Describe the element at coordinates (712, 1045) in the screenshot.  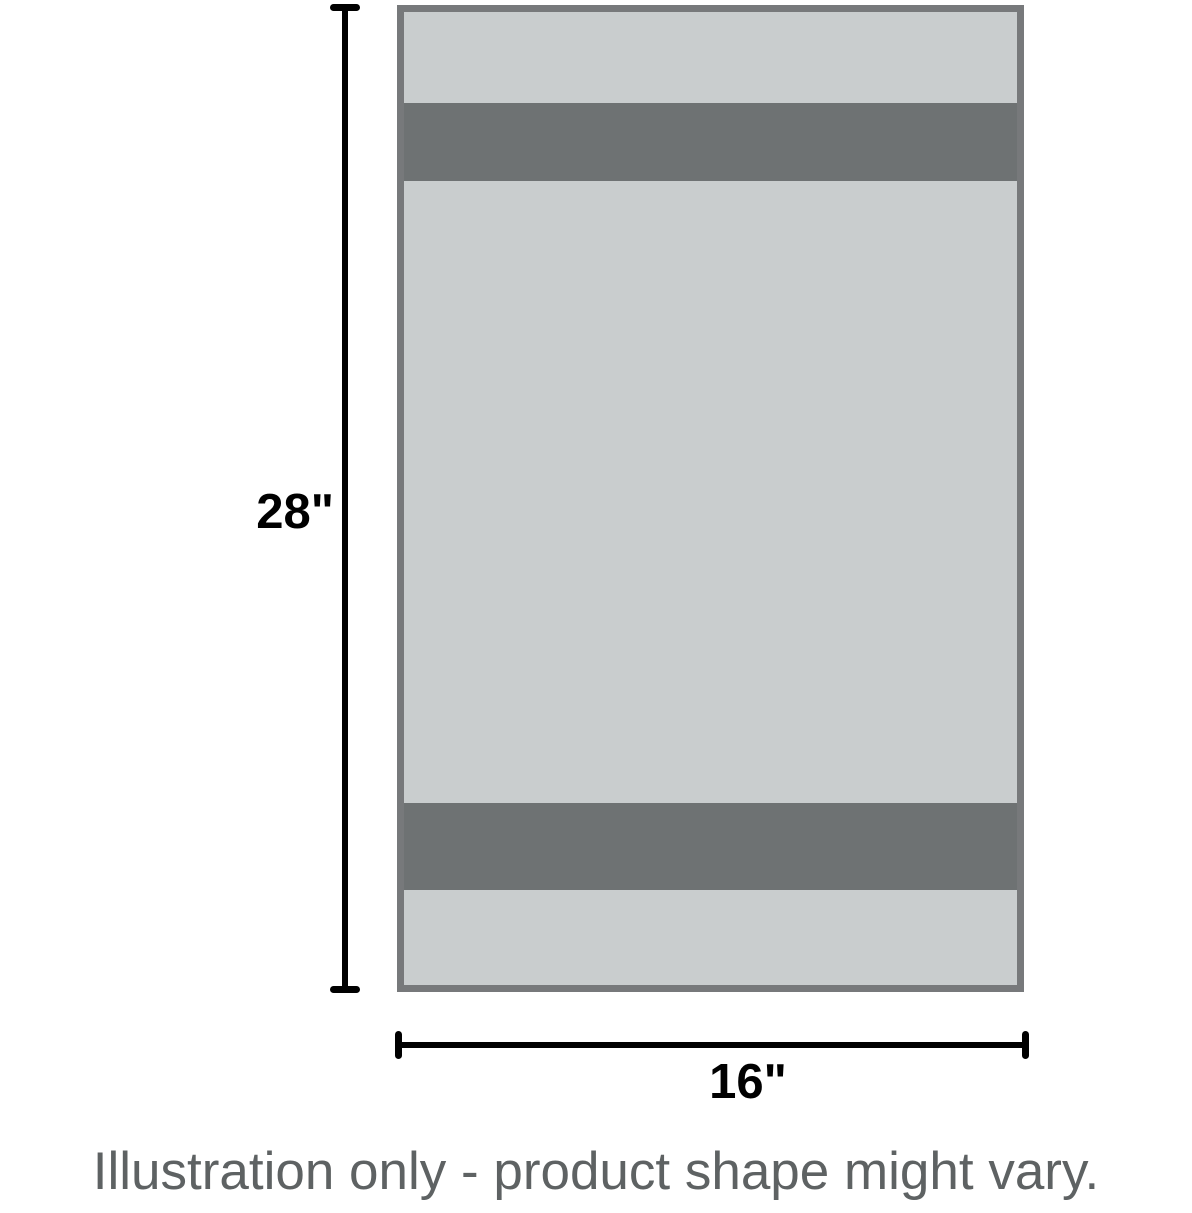
I see `width-dimension-line` at that location.